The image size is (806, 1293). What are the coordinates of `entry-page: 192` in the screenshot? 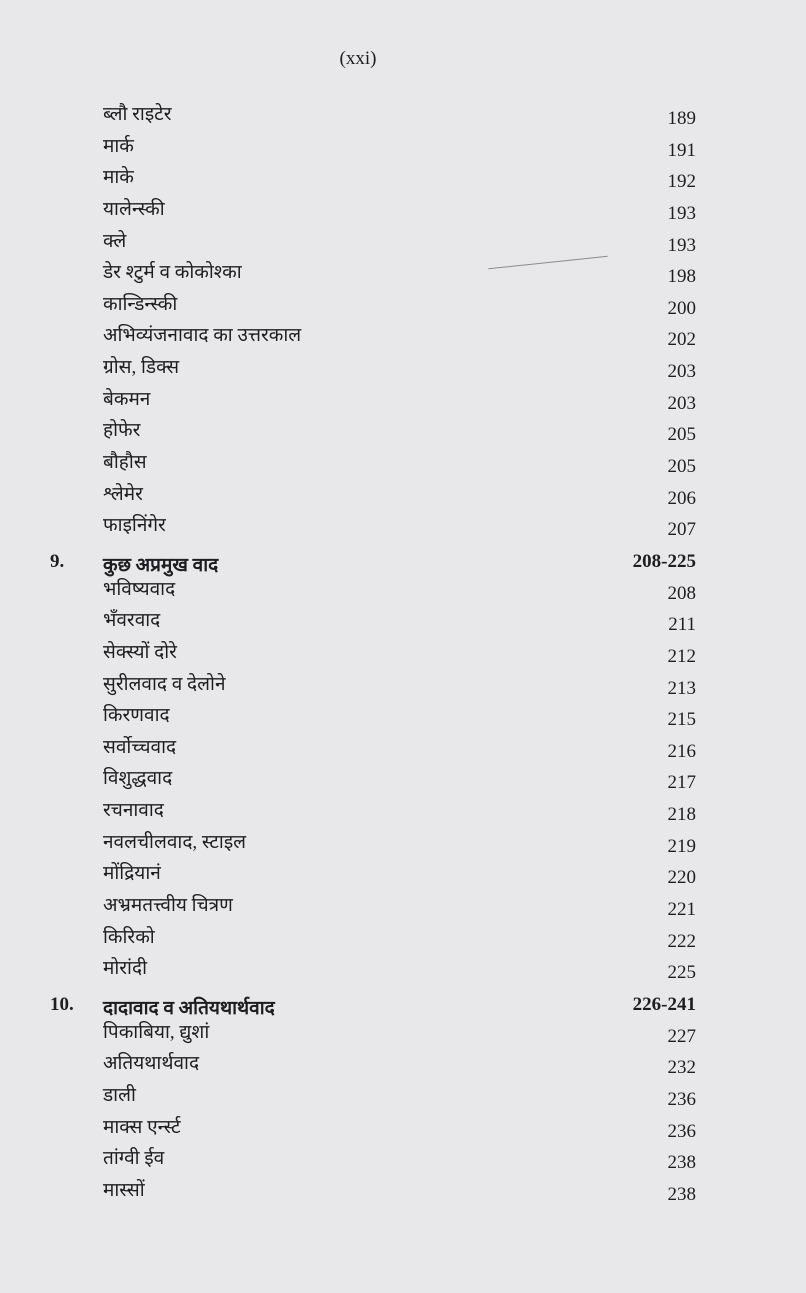 It's located at (682, 182).